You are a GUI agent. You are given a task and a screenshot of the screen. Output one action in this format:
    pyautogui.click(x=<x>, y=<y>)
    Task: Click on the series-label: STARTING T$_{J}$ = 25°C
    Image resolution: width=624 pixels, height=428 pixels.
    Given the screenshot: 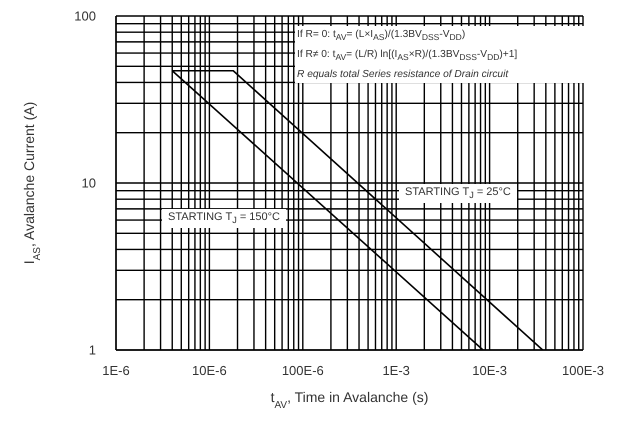 What is the action you would take?
    pyautogui.click(x=458, y=194)
    